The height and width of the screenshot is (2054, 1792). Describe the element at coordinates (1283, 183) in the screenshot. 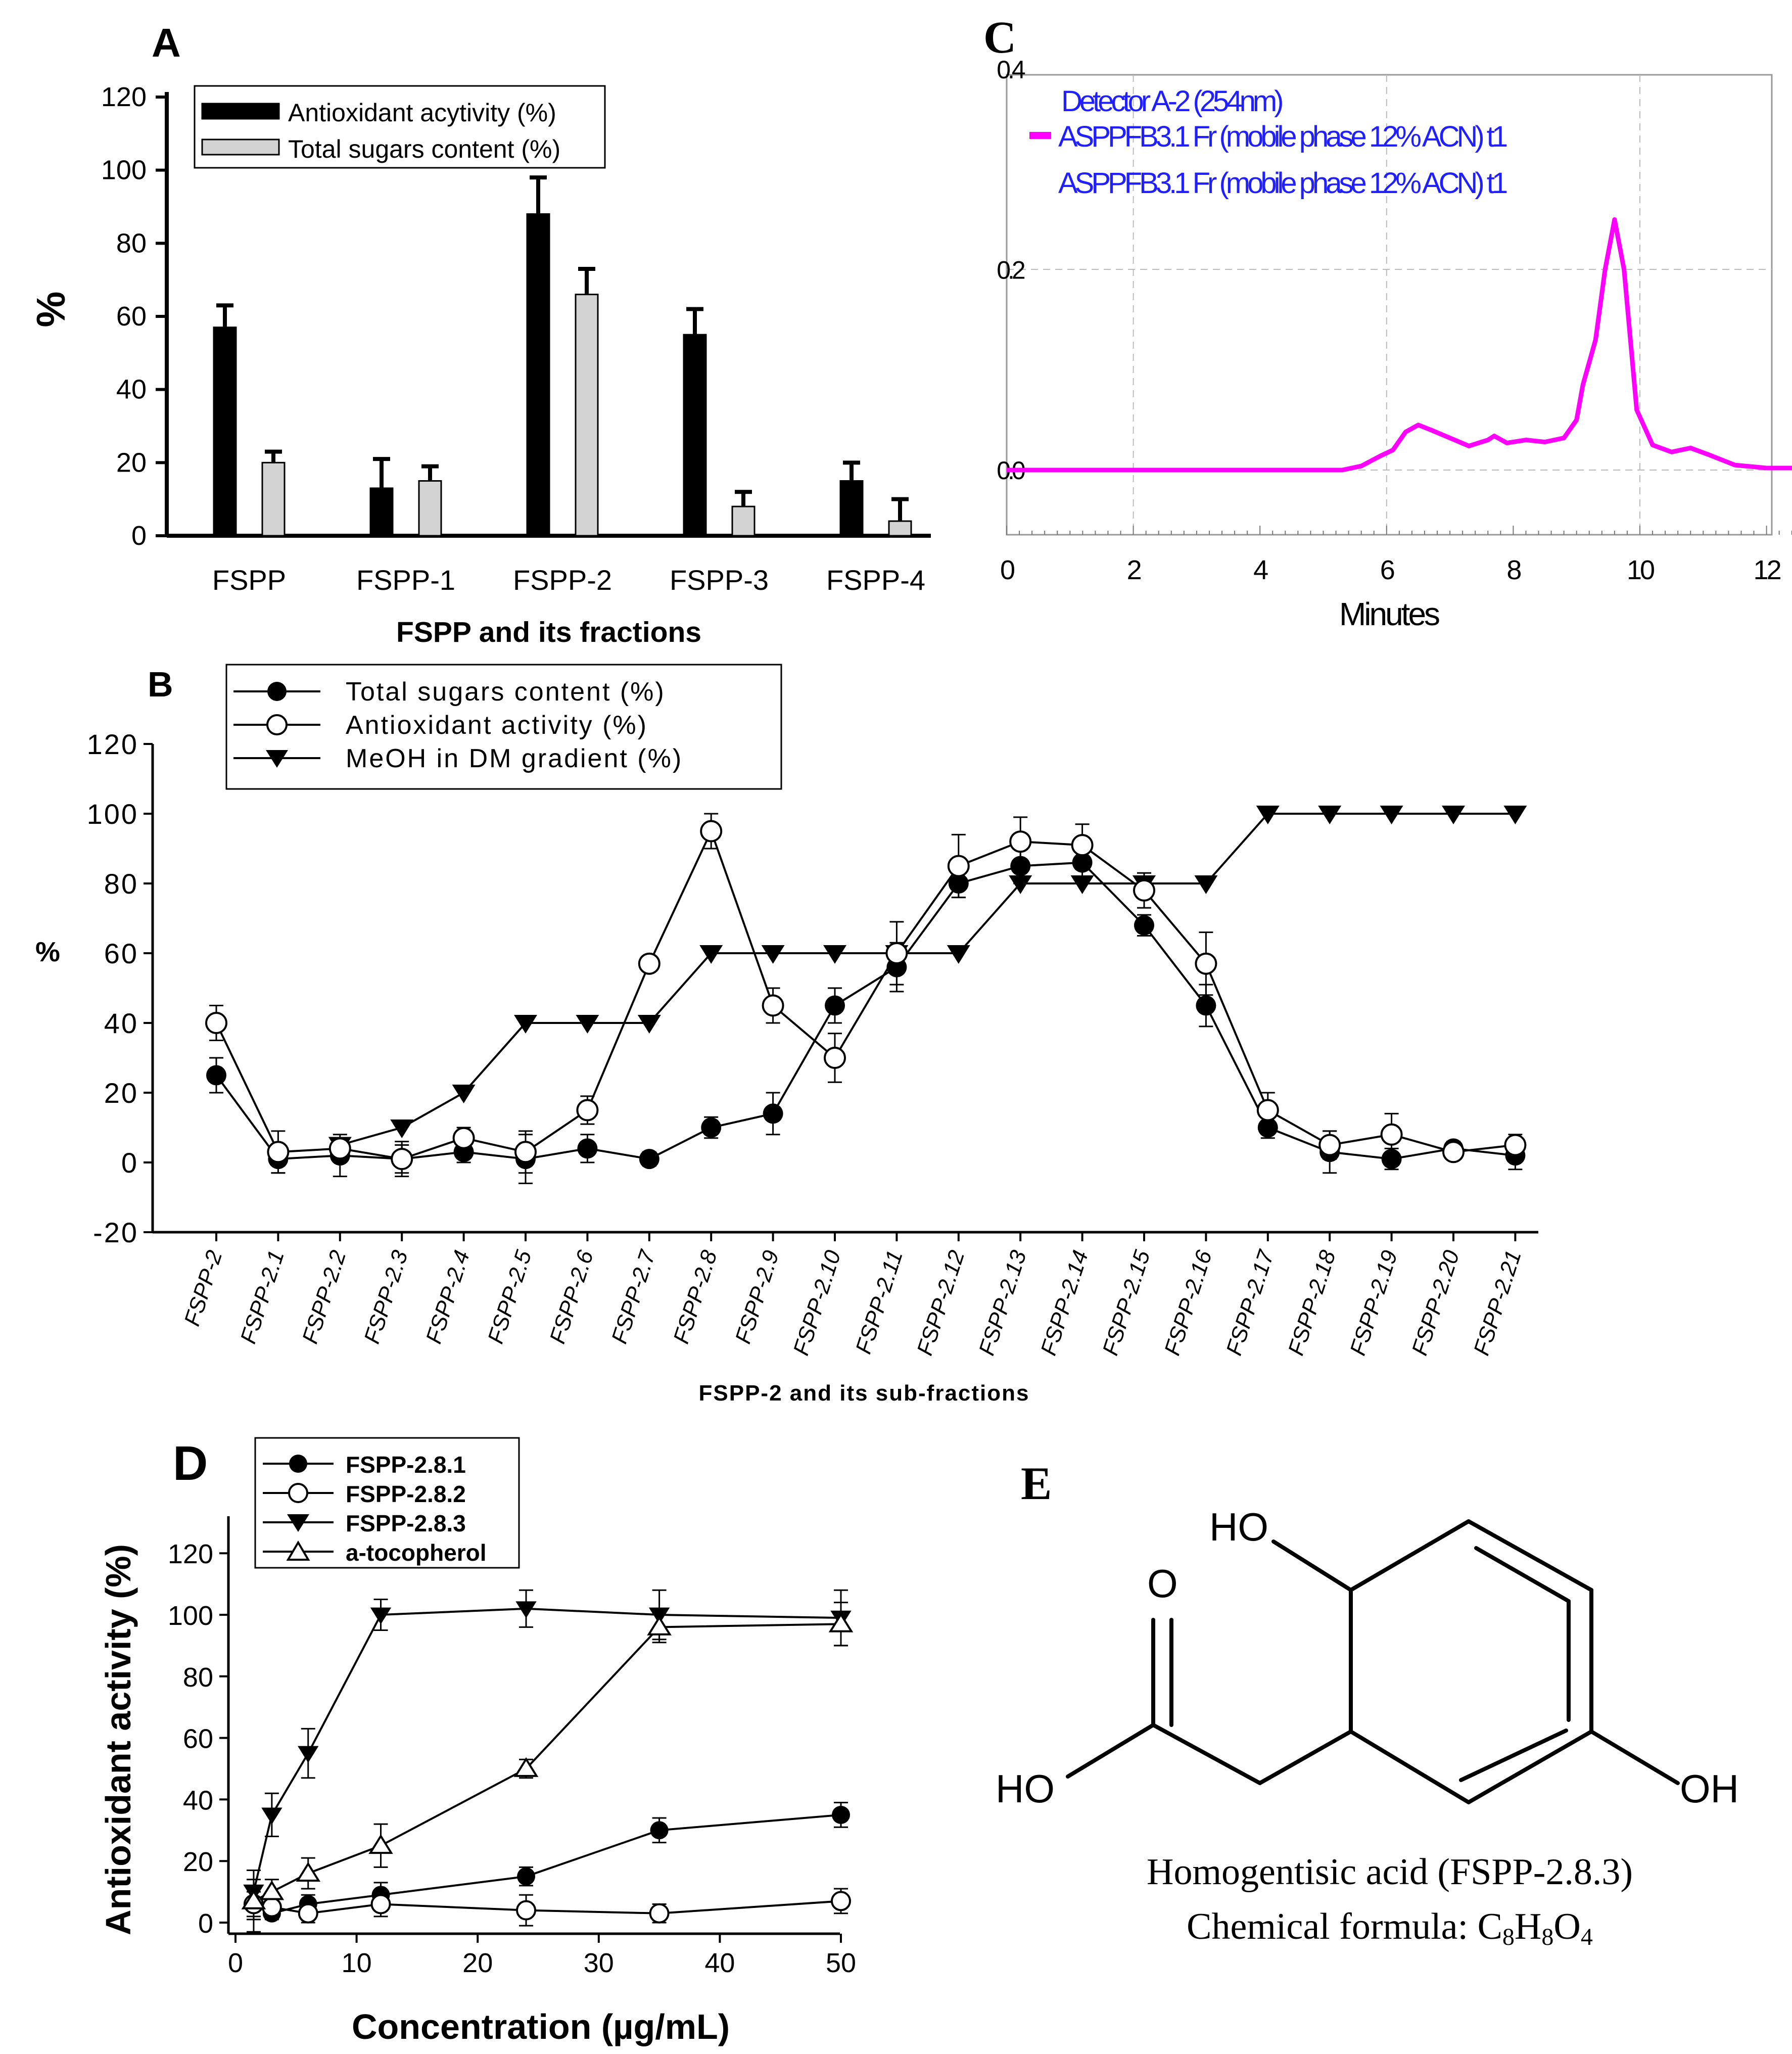

I see `legend-series-text-2: ASPPFB3.1 Fr (mobile phase 12% ACN) t1` at that location.